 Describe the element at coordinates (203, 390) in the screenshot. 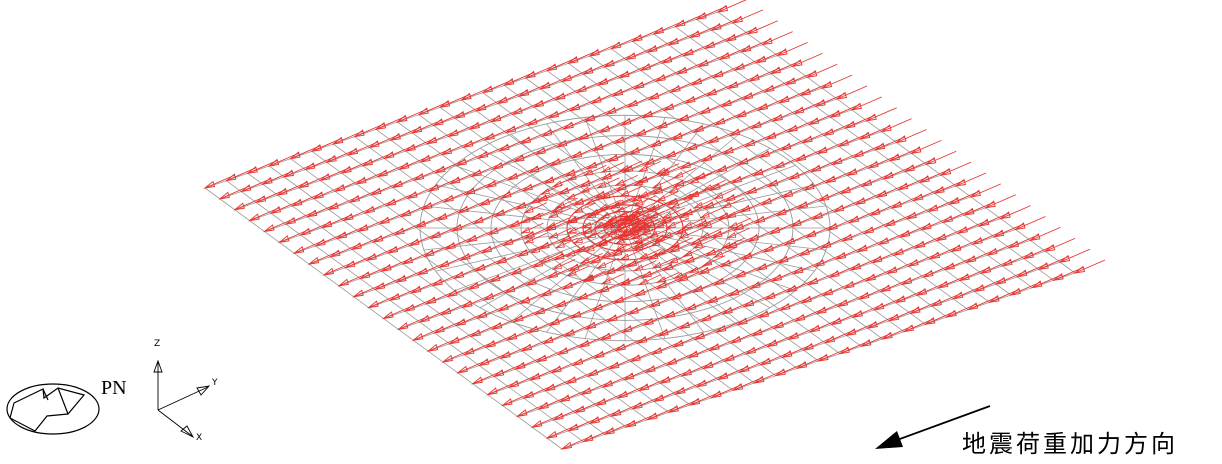

I see `y-axis-arrow-icon` at that location.